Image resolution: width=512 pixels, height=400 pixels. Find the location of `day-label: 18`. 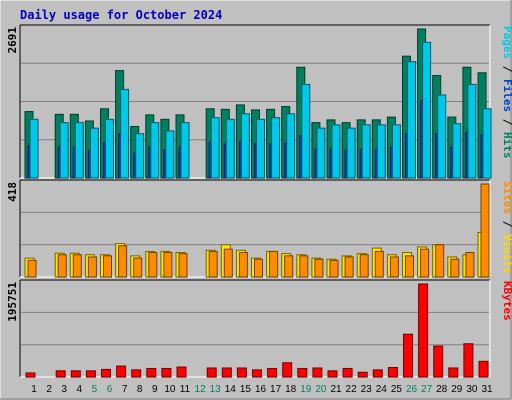

day-label: 18 is located at coordinates (291, 389).